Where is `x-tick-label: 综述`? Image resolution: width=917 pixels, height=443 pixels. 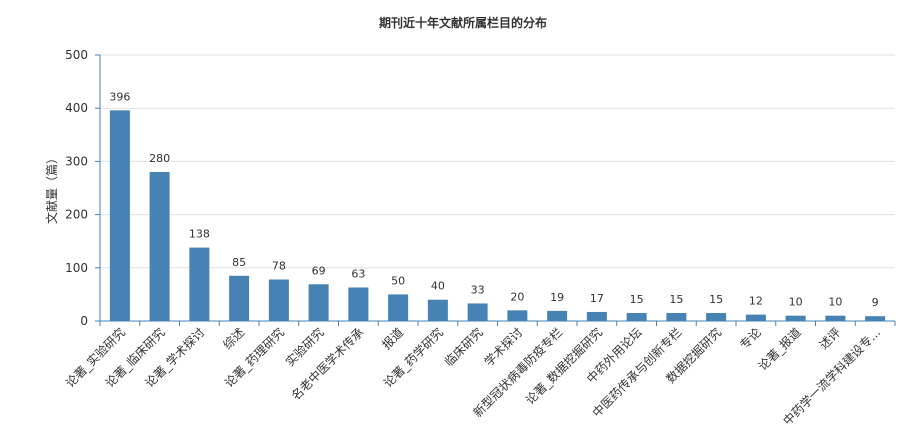 x-tick-label: 综述 is located at coordinates (233, 338).